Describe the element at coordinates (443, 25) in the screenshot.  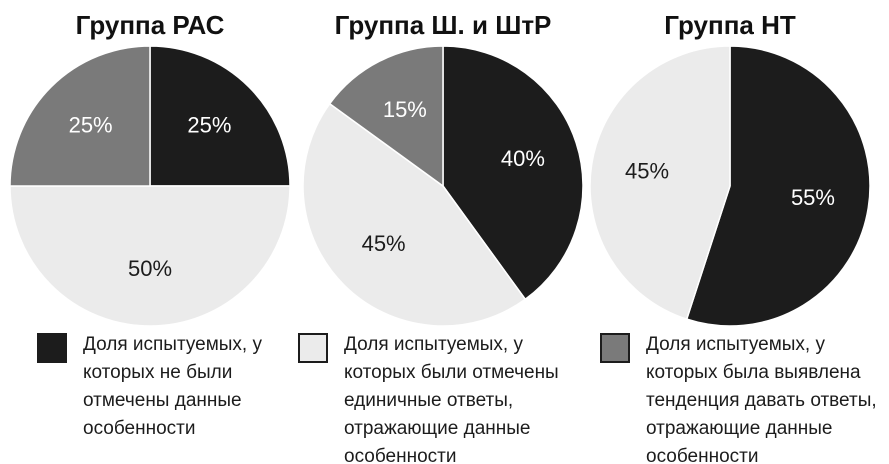
I see `chart-title: Группа Ш. и ШтР` at that location.